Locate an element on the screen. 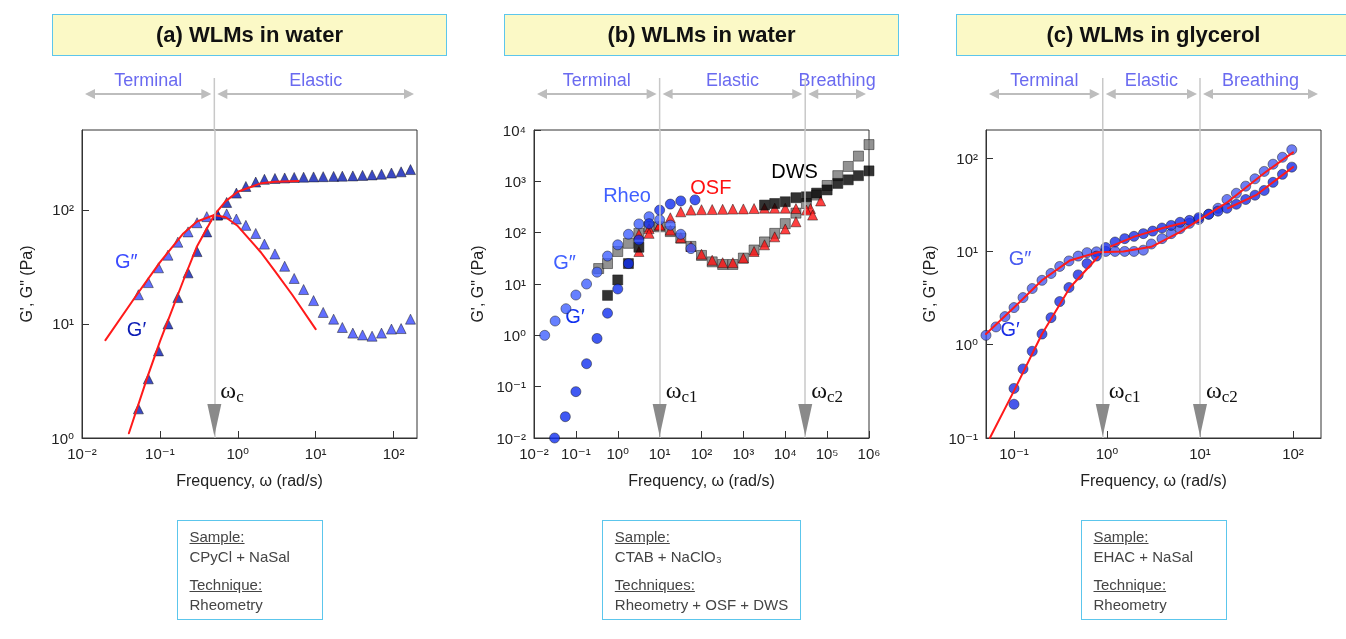 The image size is (1346, 639). chart-title: (c) WLMs in glycerol is located at coordinates (1151, 35).